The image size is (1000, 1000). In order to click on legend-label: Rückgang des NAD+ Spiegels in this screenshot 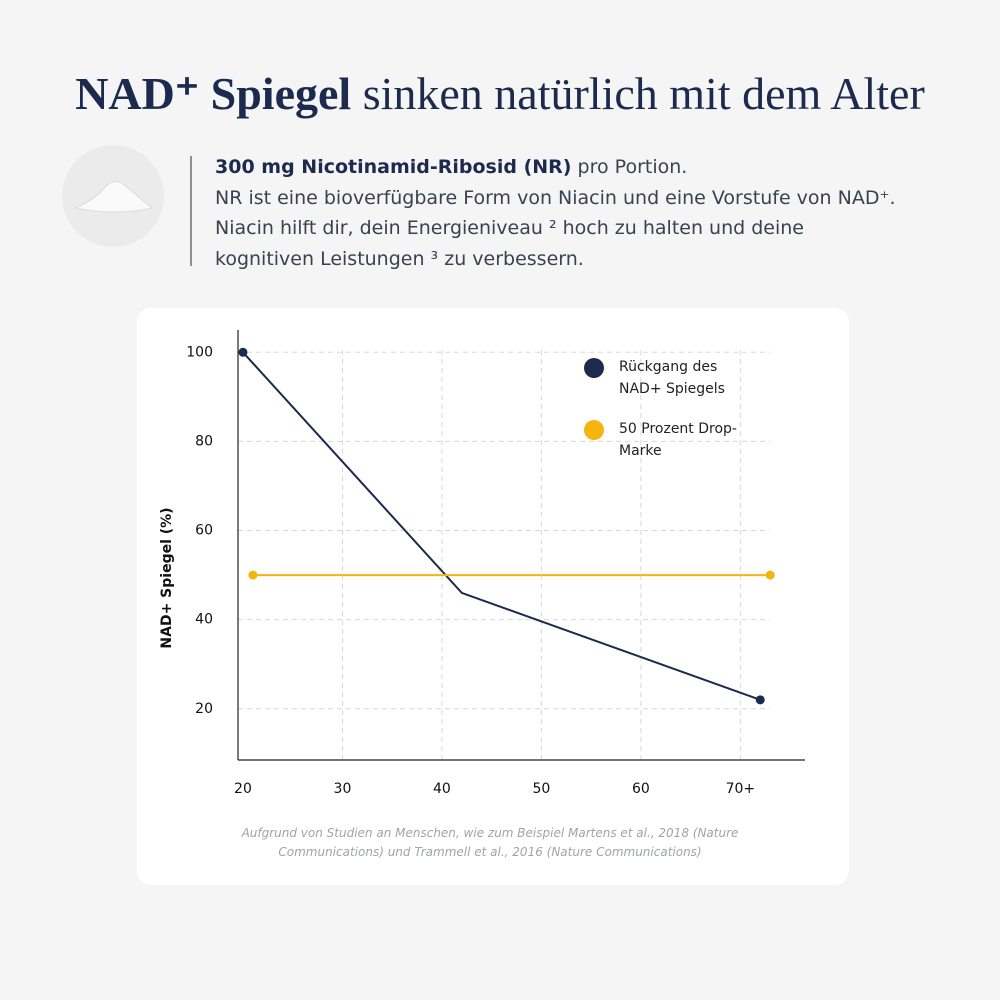, I will do `click(672, 378)`.